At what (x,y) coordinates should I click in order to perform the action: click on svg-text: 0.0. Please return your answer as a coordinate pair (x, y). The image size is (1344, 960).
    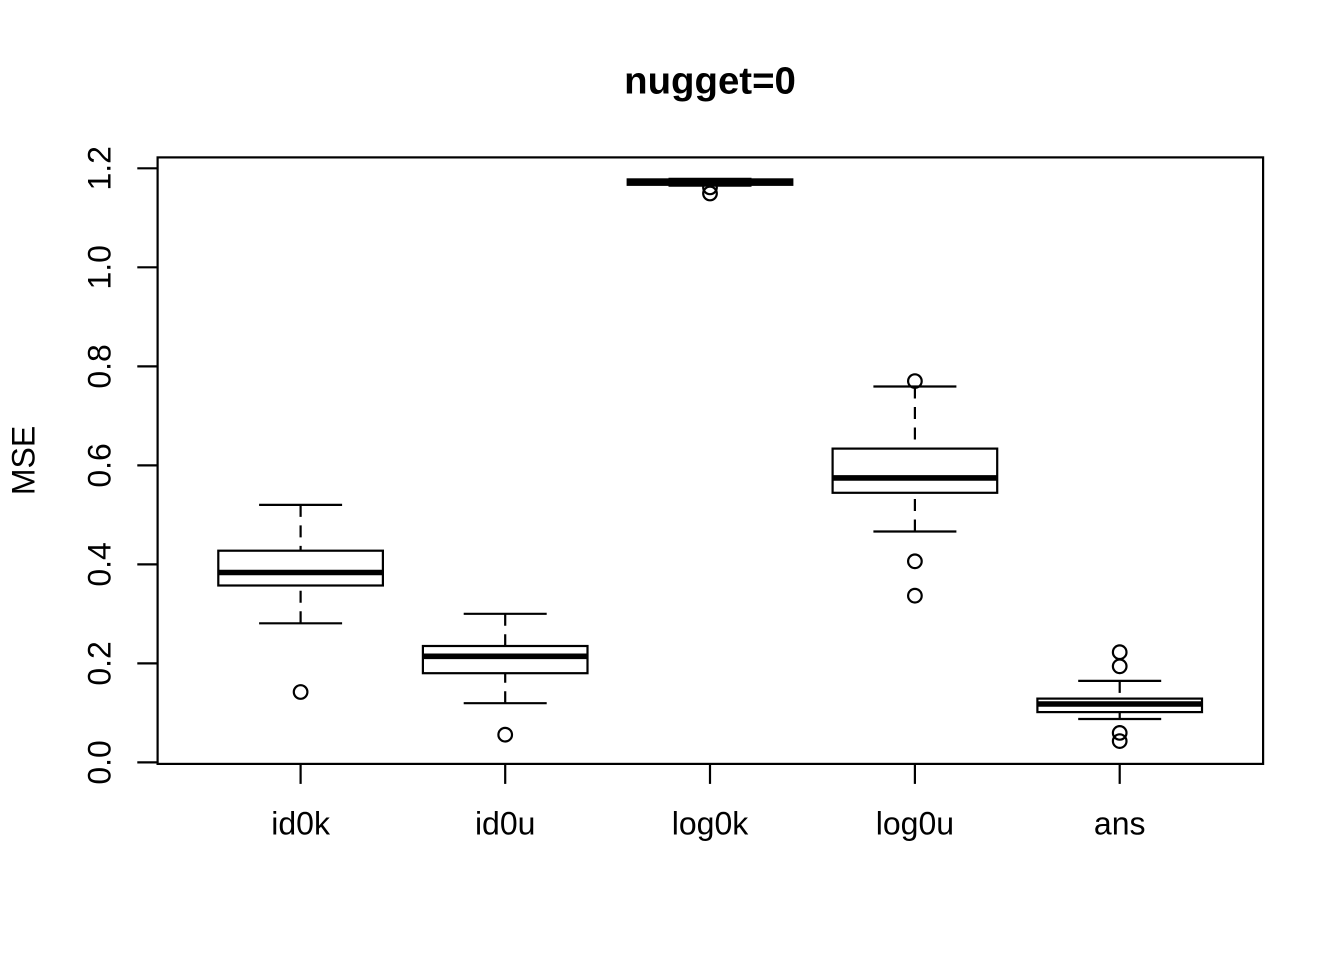
    Looking at the image, I should click on (100, 762).